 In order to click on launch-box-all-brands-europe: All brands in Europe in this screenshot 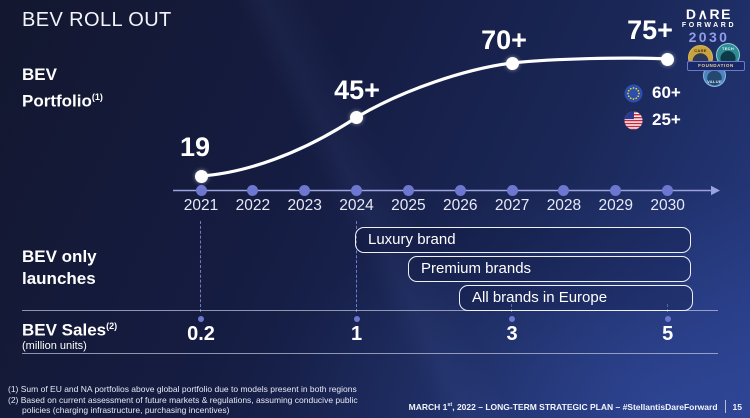, I will do `click(576, 298)`.